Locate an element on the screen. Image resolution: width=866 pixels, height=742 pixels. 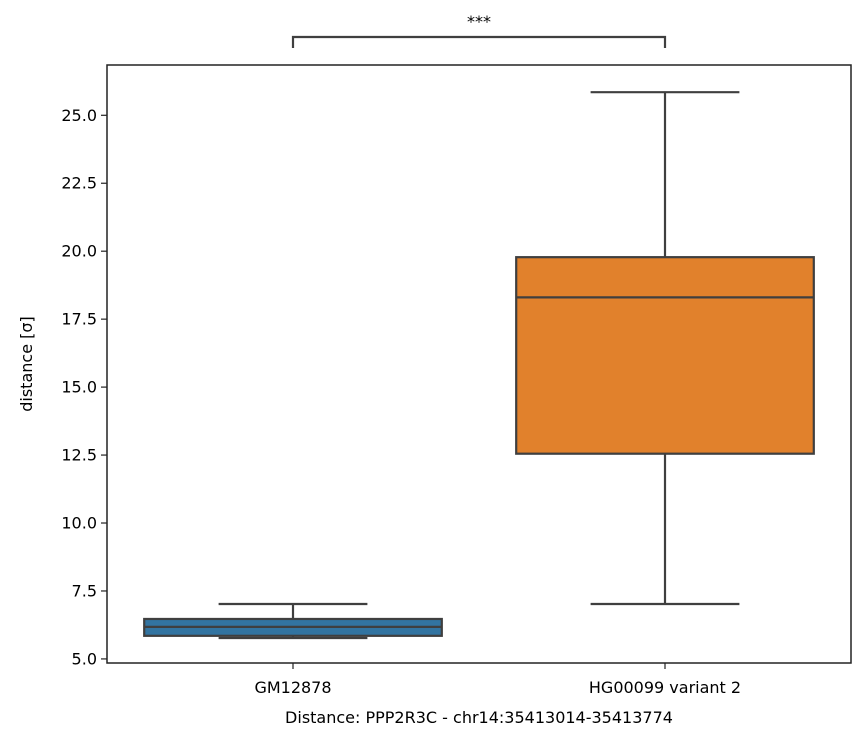
y-tick-label: 12.5 is located at coordinates (79, 455).